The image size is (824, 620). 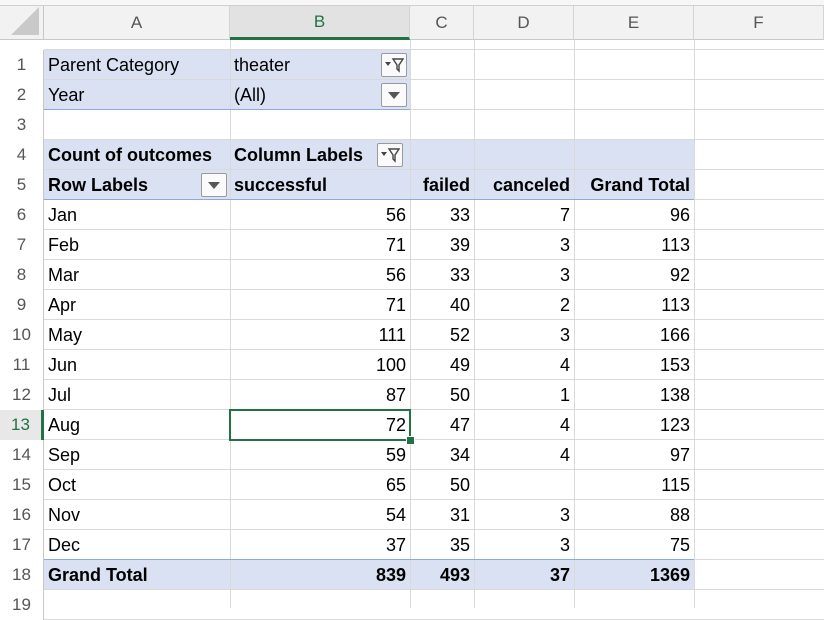 I want to click on cell-canceled, so click(x=524, y=485).